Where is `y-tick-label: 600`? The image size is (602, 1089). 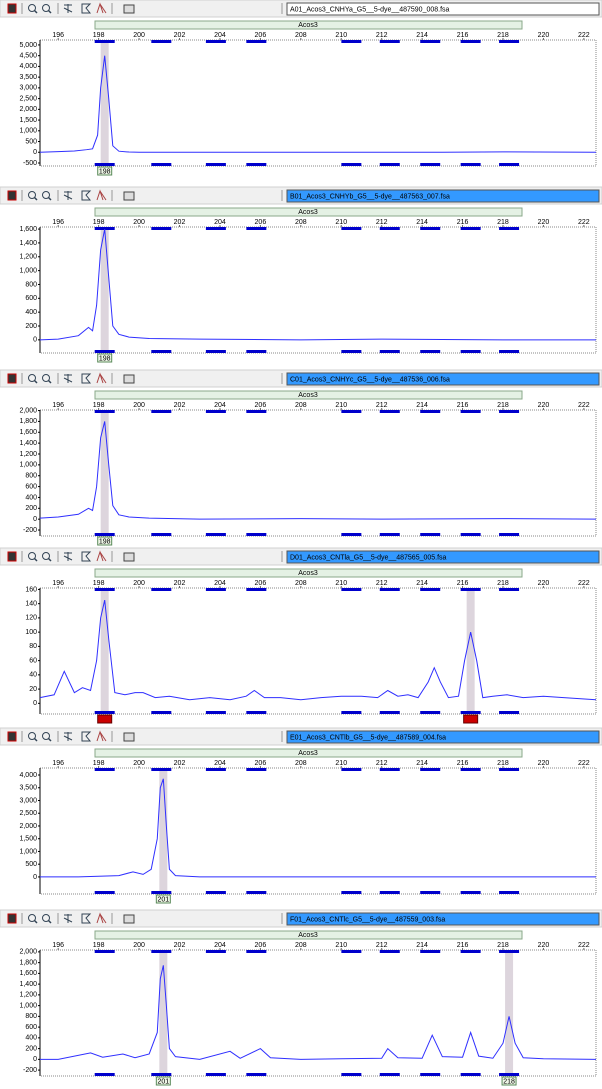
y-tick-label: 600 is located at coordinates (31, 486).